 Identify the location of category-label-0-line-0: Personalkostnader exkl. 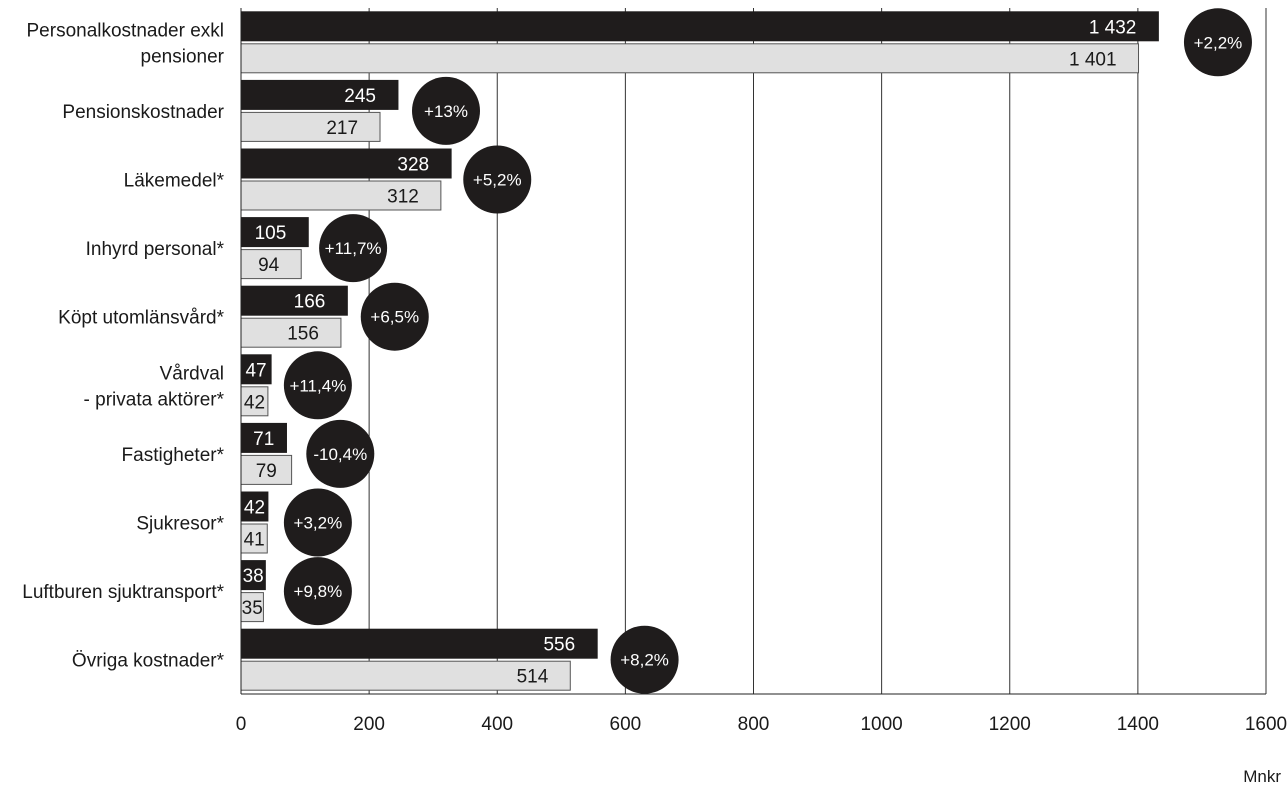
(126, 30).